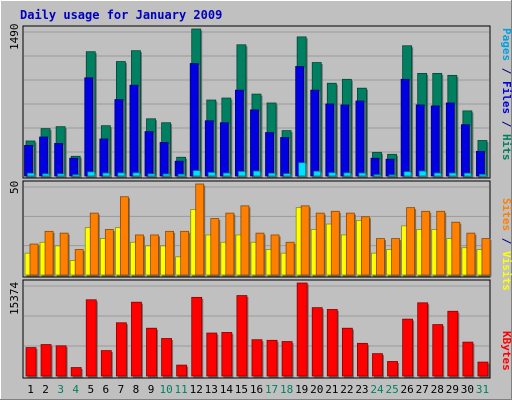 Image resolution: width=512 pixels, height=400 pixels. I want to click on visits-panel-series-label: Sites / Visits, so click(506, 244).